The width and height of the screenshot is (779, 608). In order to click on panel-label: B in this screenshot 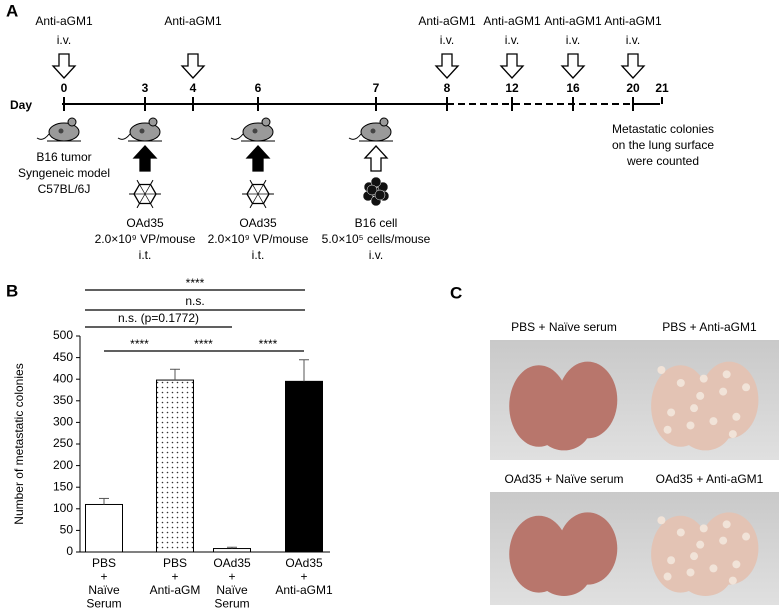, I will do `click(12, 290)`.